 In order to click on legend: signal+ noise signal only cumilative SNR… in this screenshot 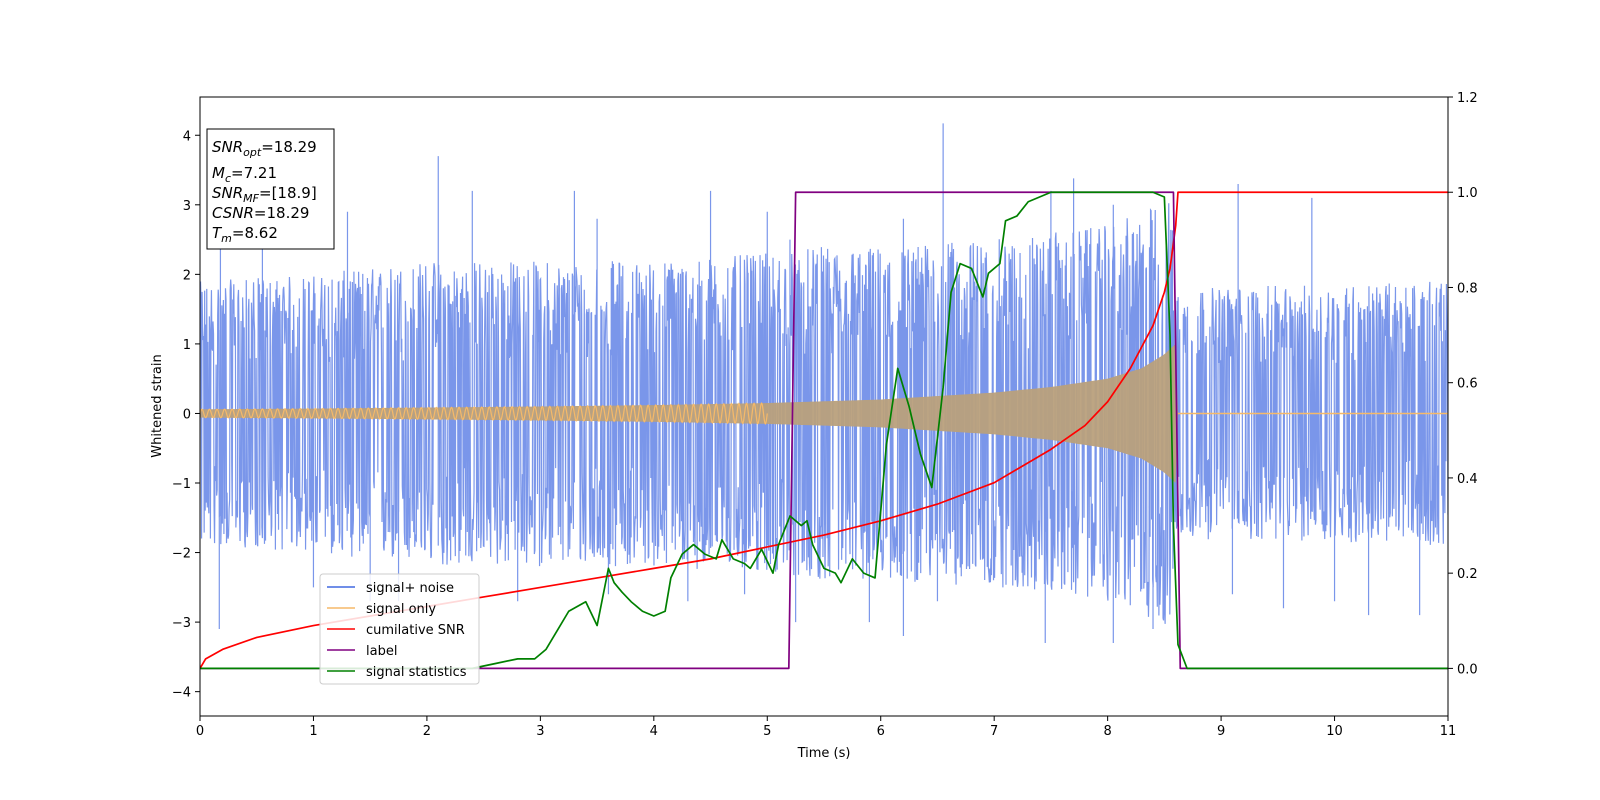, I will do `click(399, 629)`.